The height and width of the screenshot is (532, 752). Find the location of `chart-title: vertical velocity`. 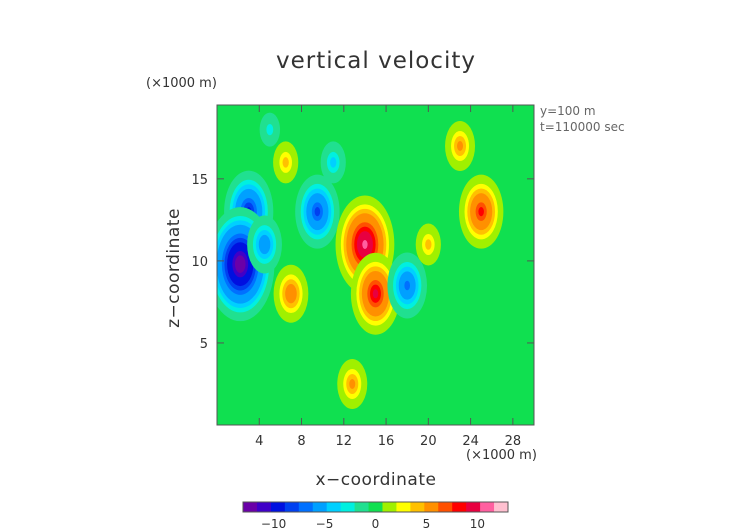

chart-title: vertical velocity is located at coordinates (376, 61).